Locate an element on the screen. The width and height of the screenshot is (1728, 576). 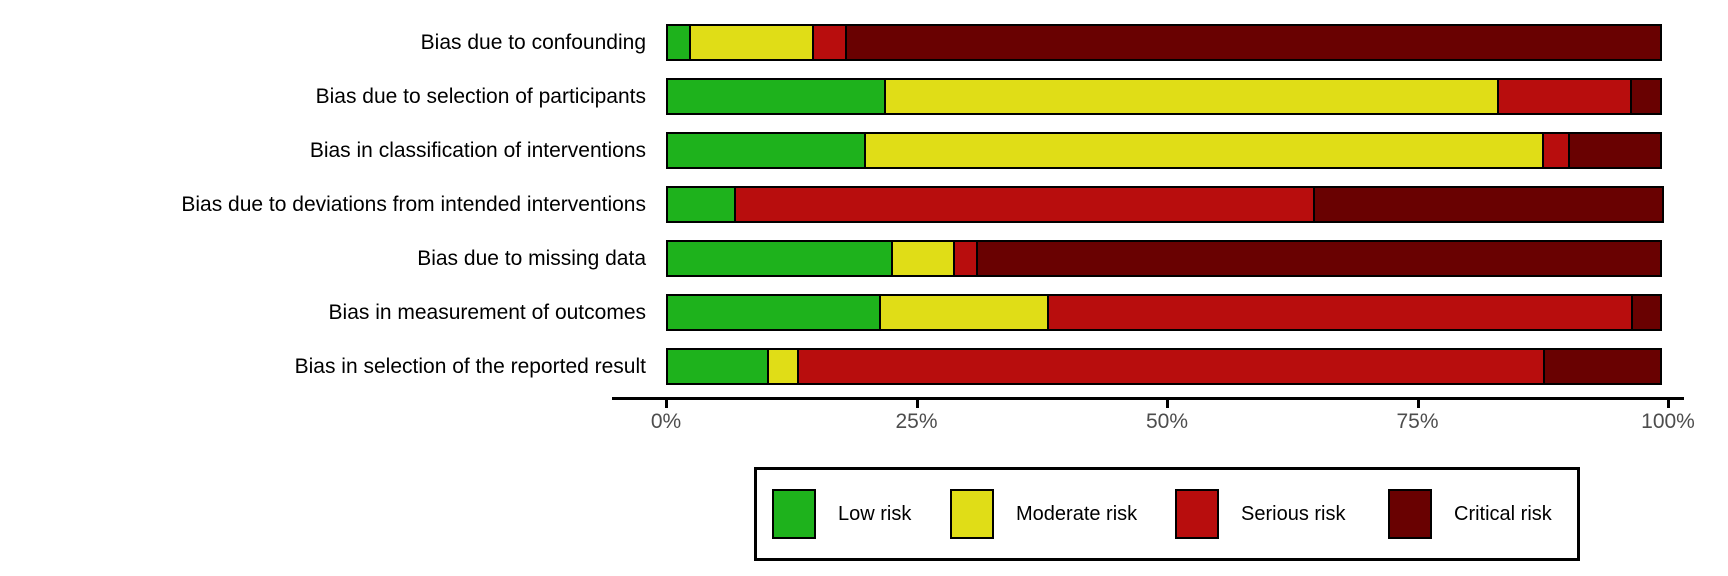
legend-entry-serious-risk: Serious risk is located at coordinates (1260, 514).